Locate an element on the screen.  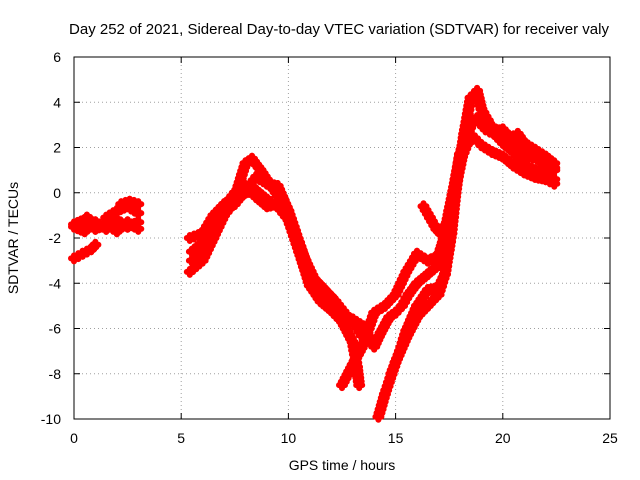
x-tick-label: 15 is located at coordinates (396, 438).